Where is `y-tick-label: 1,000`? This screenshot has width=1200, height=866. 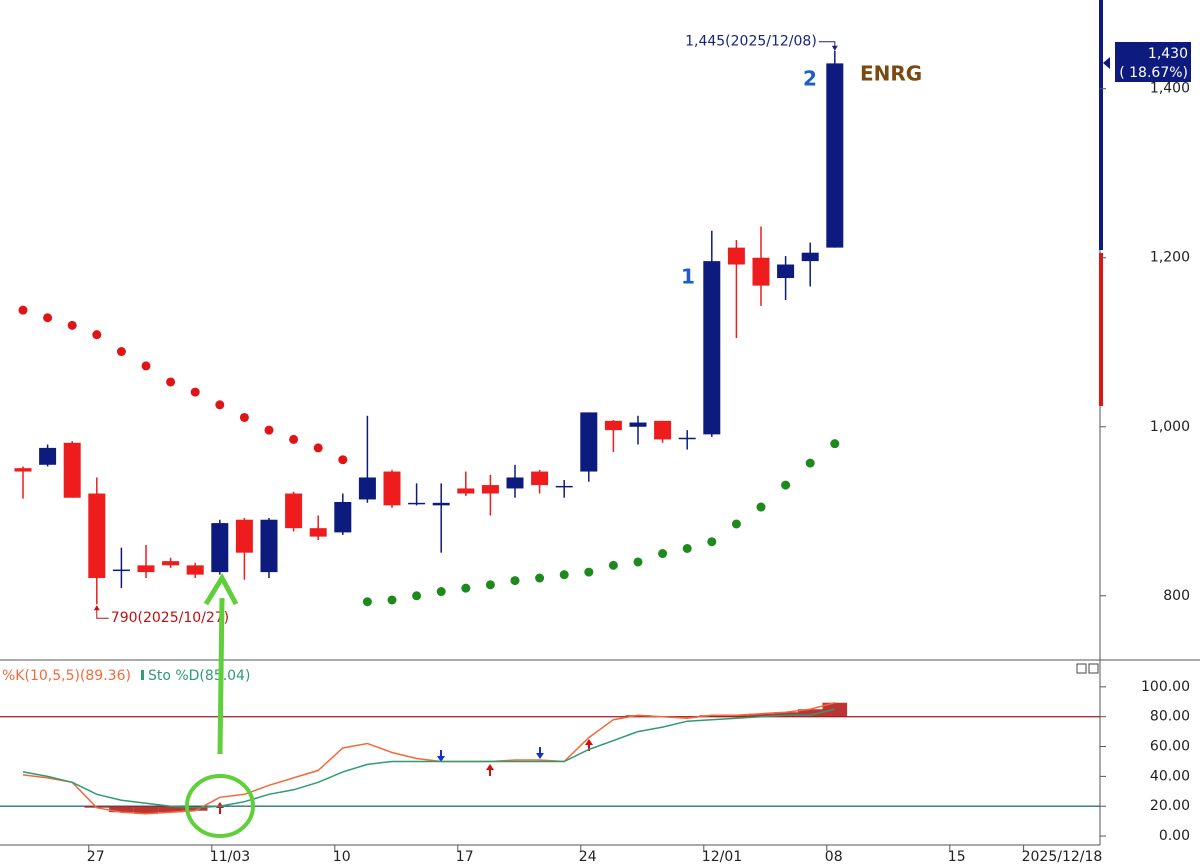 y-tick-label: 1,000 is located at coordinates (1170, 427).